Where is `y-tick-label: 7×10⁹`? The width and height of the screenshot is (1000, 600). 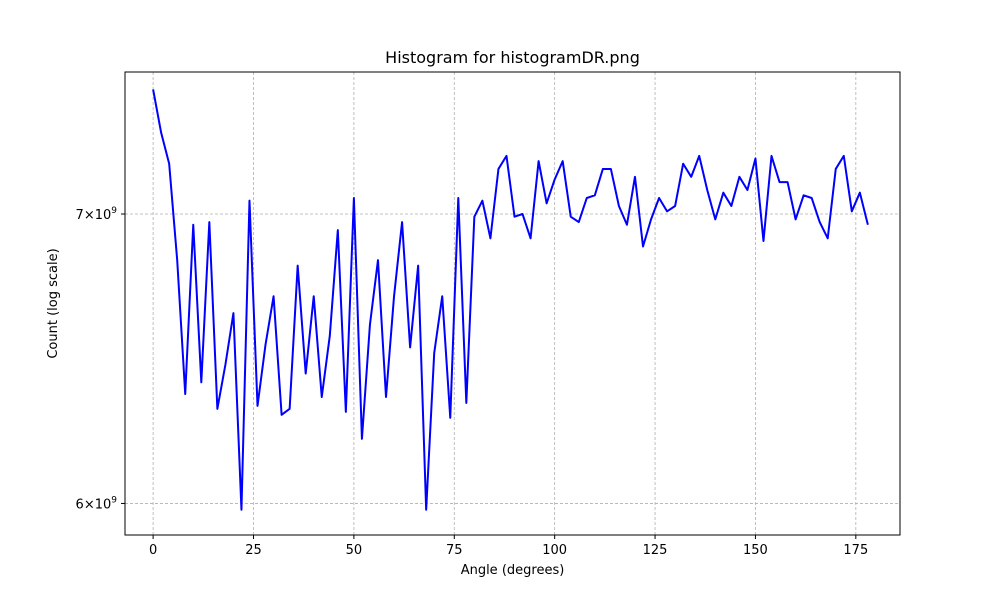
y-tick-label: 7×10⁹ is located at coordinates (97, 214).